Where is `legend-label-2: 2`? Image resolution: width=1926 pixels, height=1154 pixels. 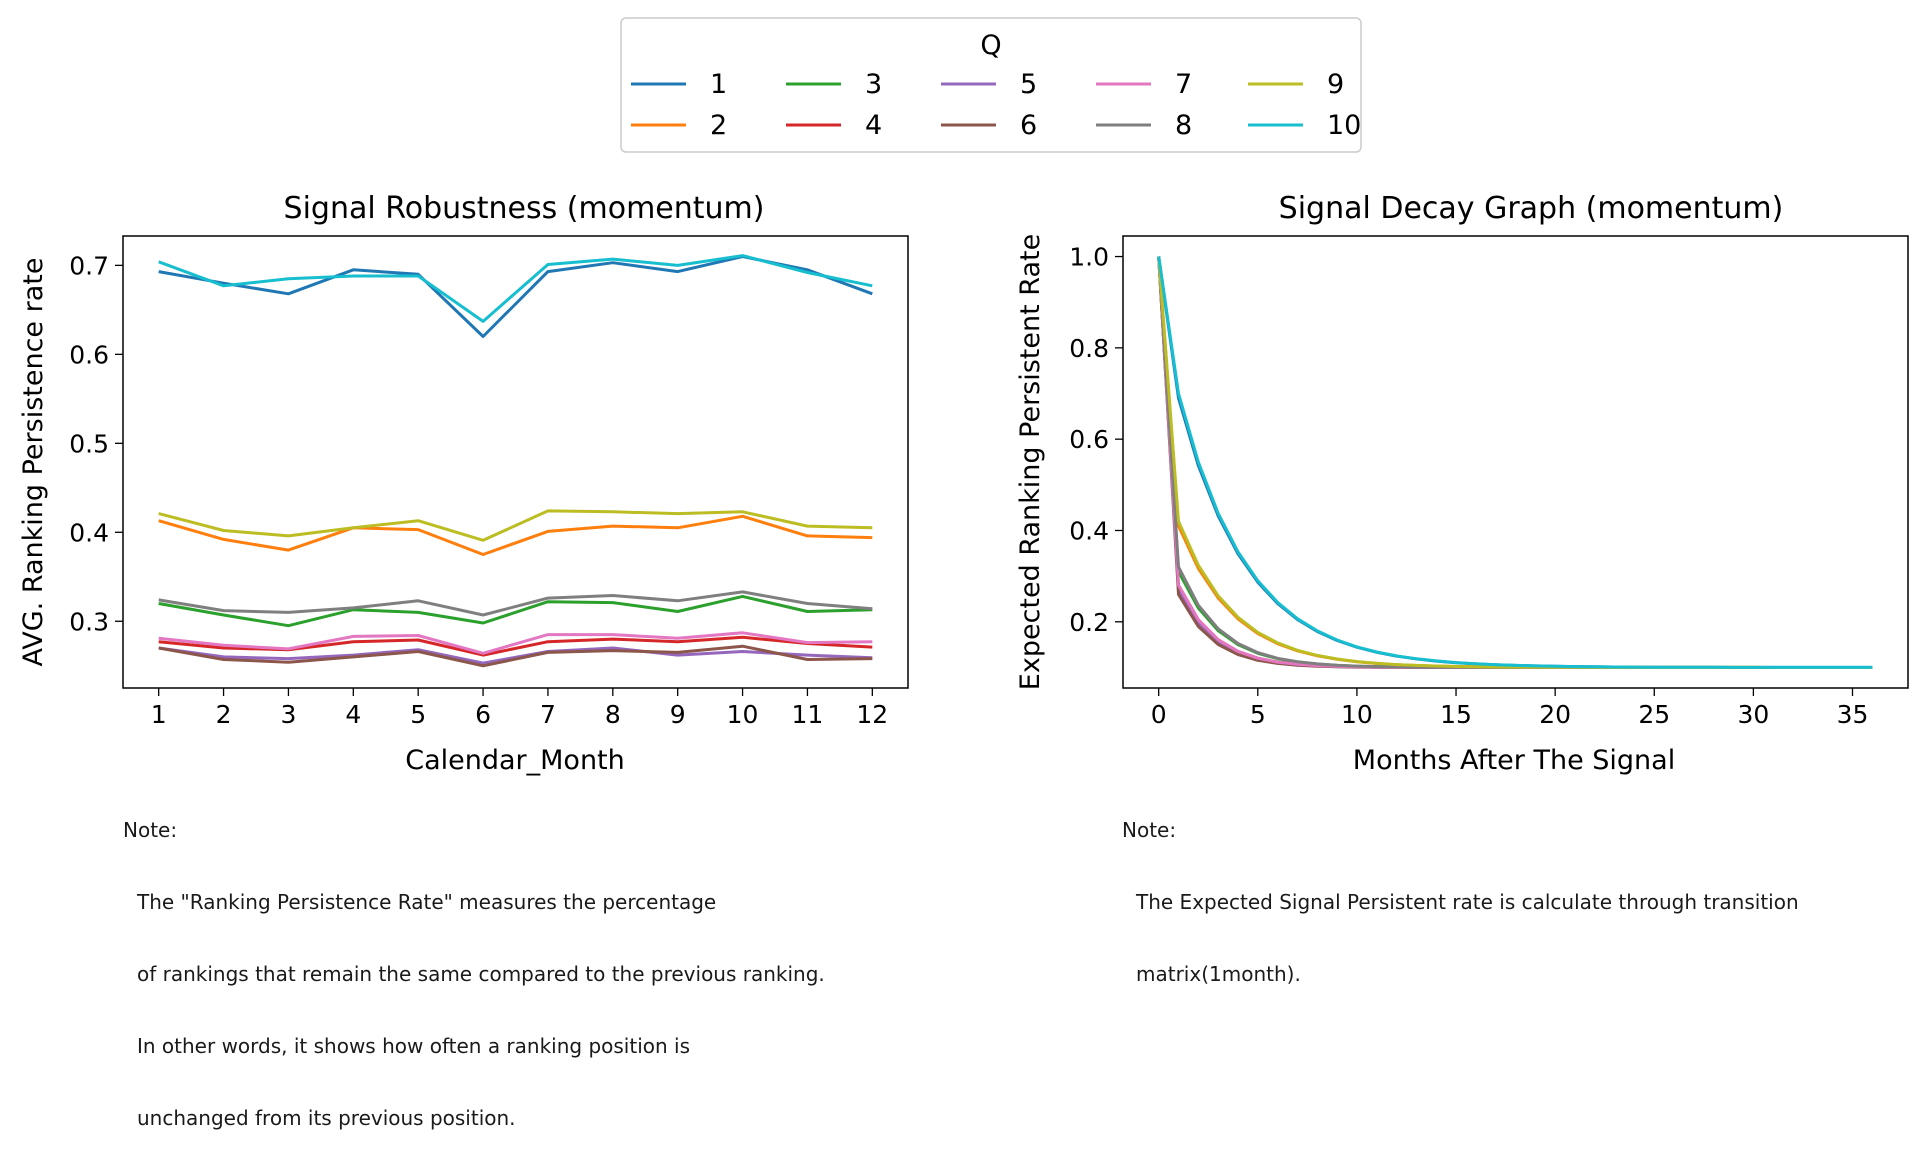
legend-label-2: 2 is located at coordinates (718, 125).